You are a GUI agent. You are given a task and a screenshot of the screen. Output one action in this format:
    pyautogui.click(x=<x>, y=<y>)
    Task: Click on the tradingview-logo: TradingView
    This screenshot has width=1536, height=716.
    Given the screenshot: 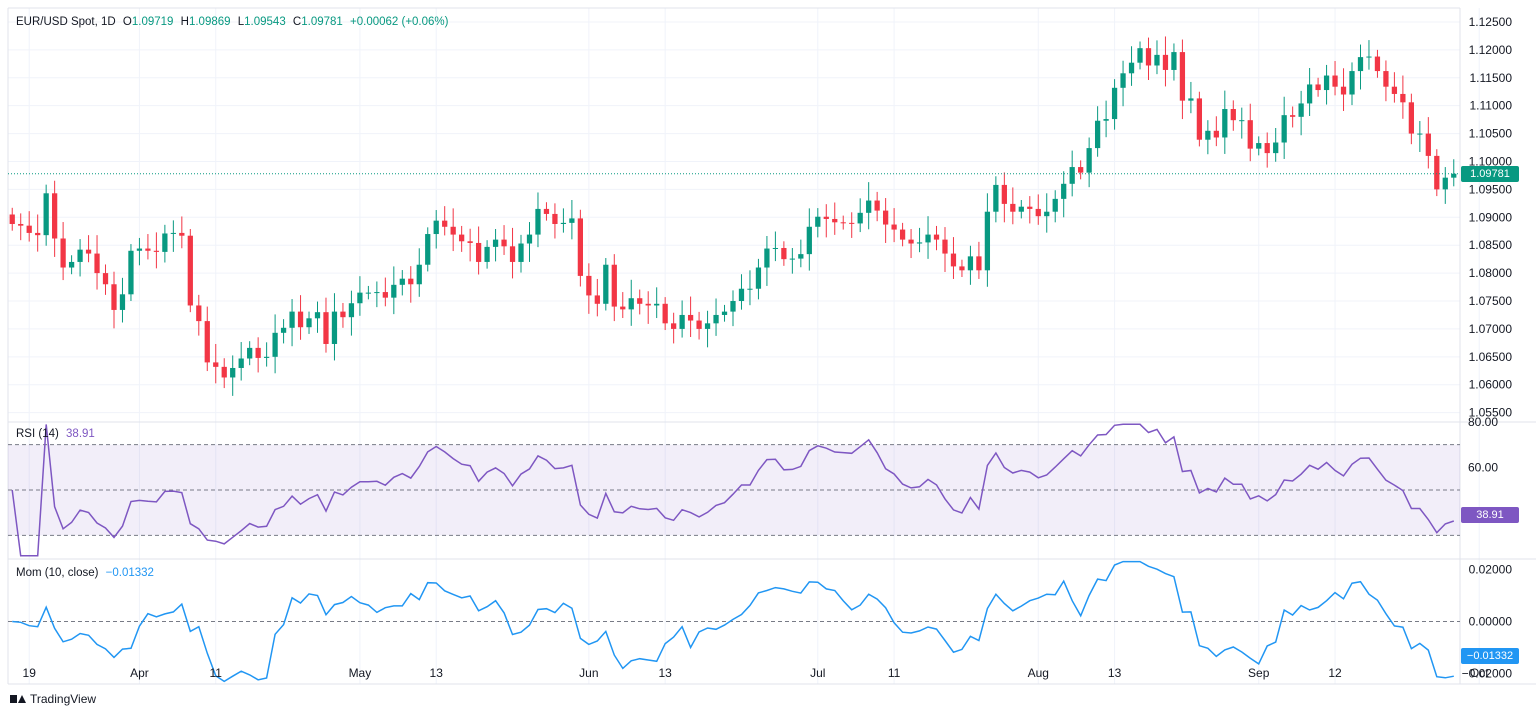 What is the action you would take?
    pyautogui.click(x=53, y=699)
    